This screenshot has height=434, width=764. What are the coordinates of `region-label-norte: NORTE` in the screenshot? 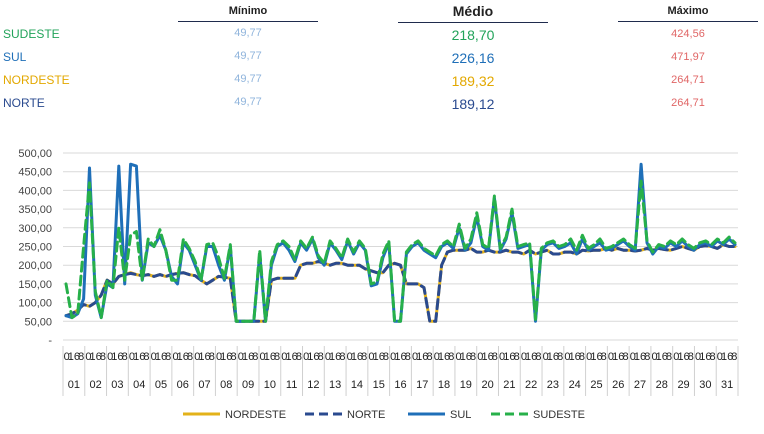 It's located at (24, 103).